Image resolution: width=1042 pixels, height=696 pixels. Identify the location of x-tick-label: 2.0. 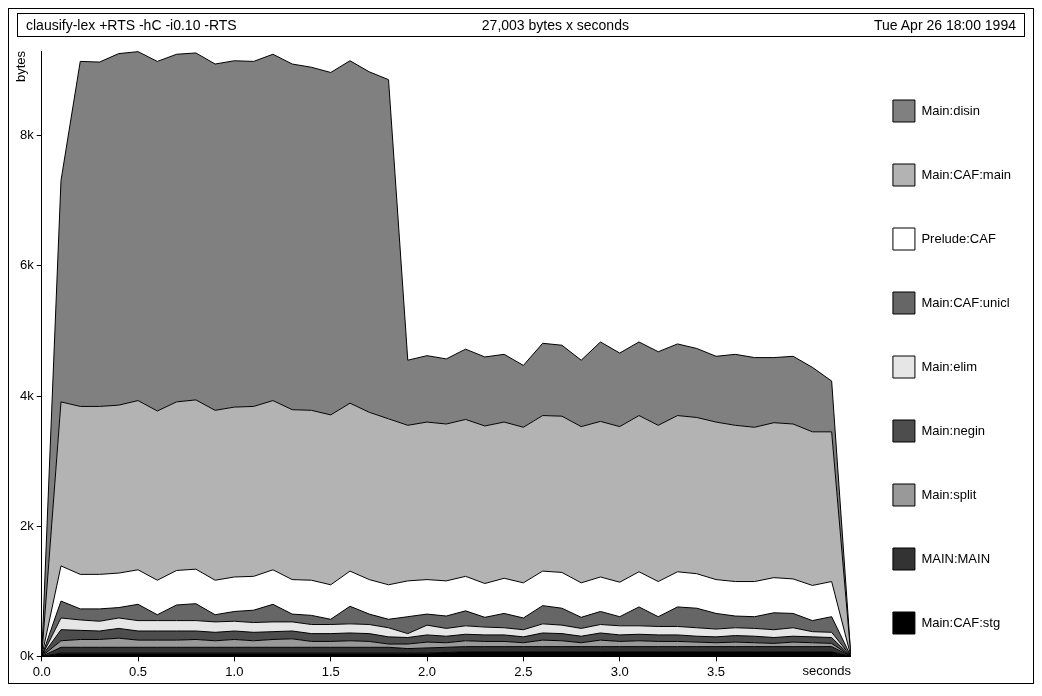
(427, 671).